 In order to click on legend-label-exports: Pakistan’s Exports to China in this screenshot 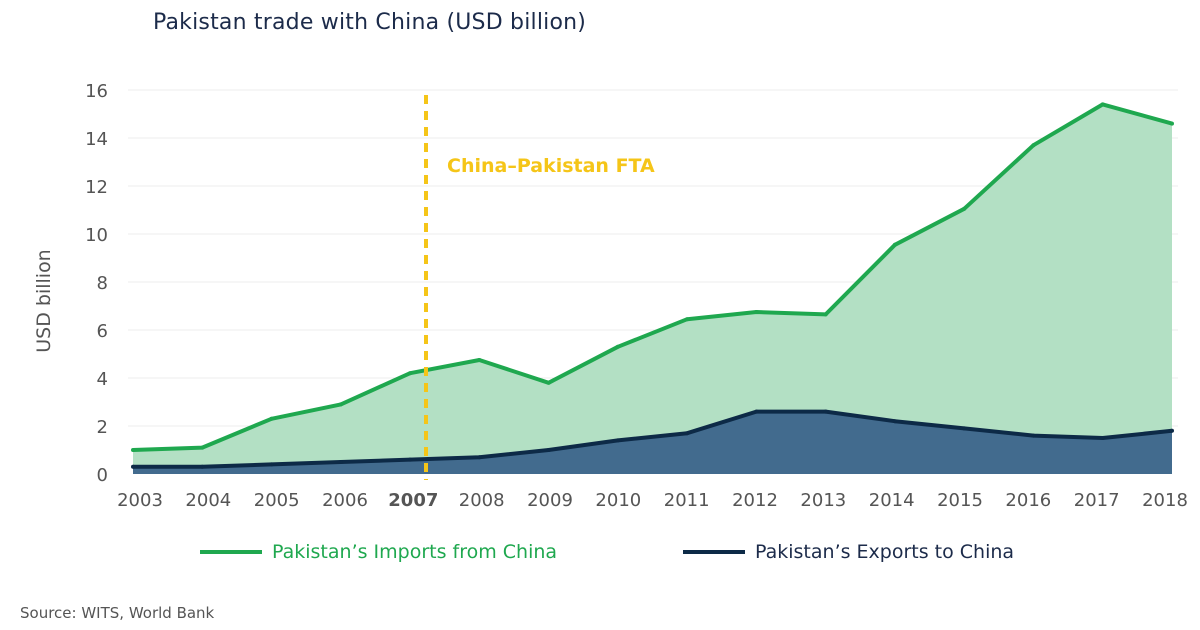, I will do `click(885, 552)`.